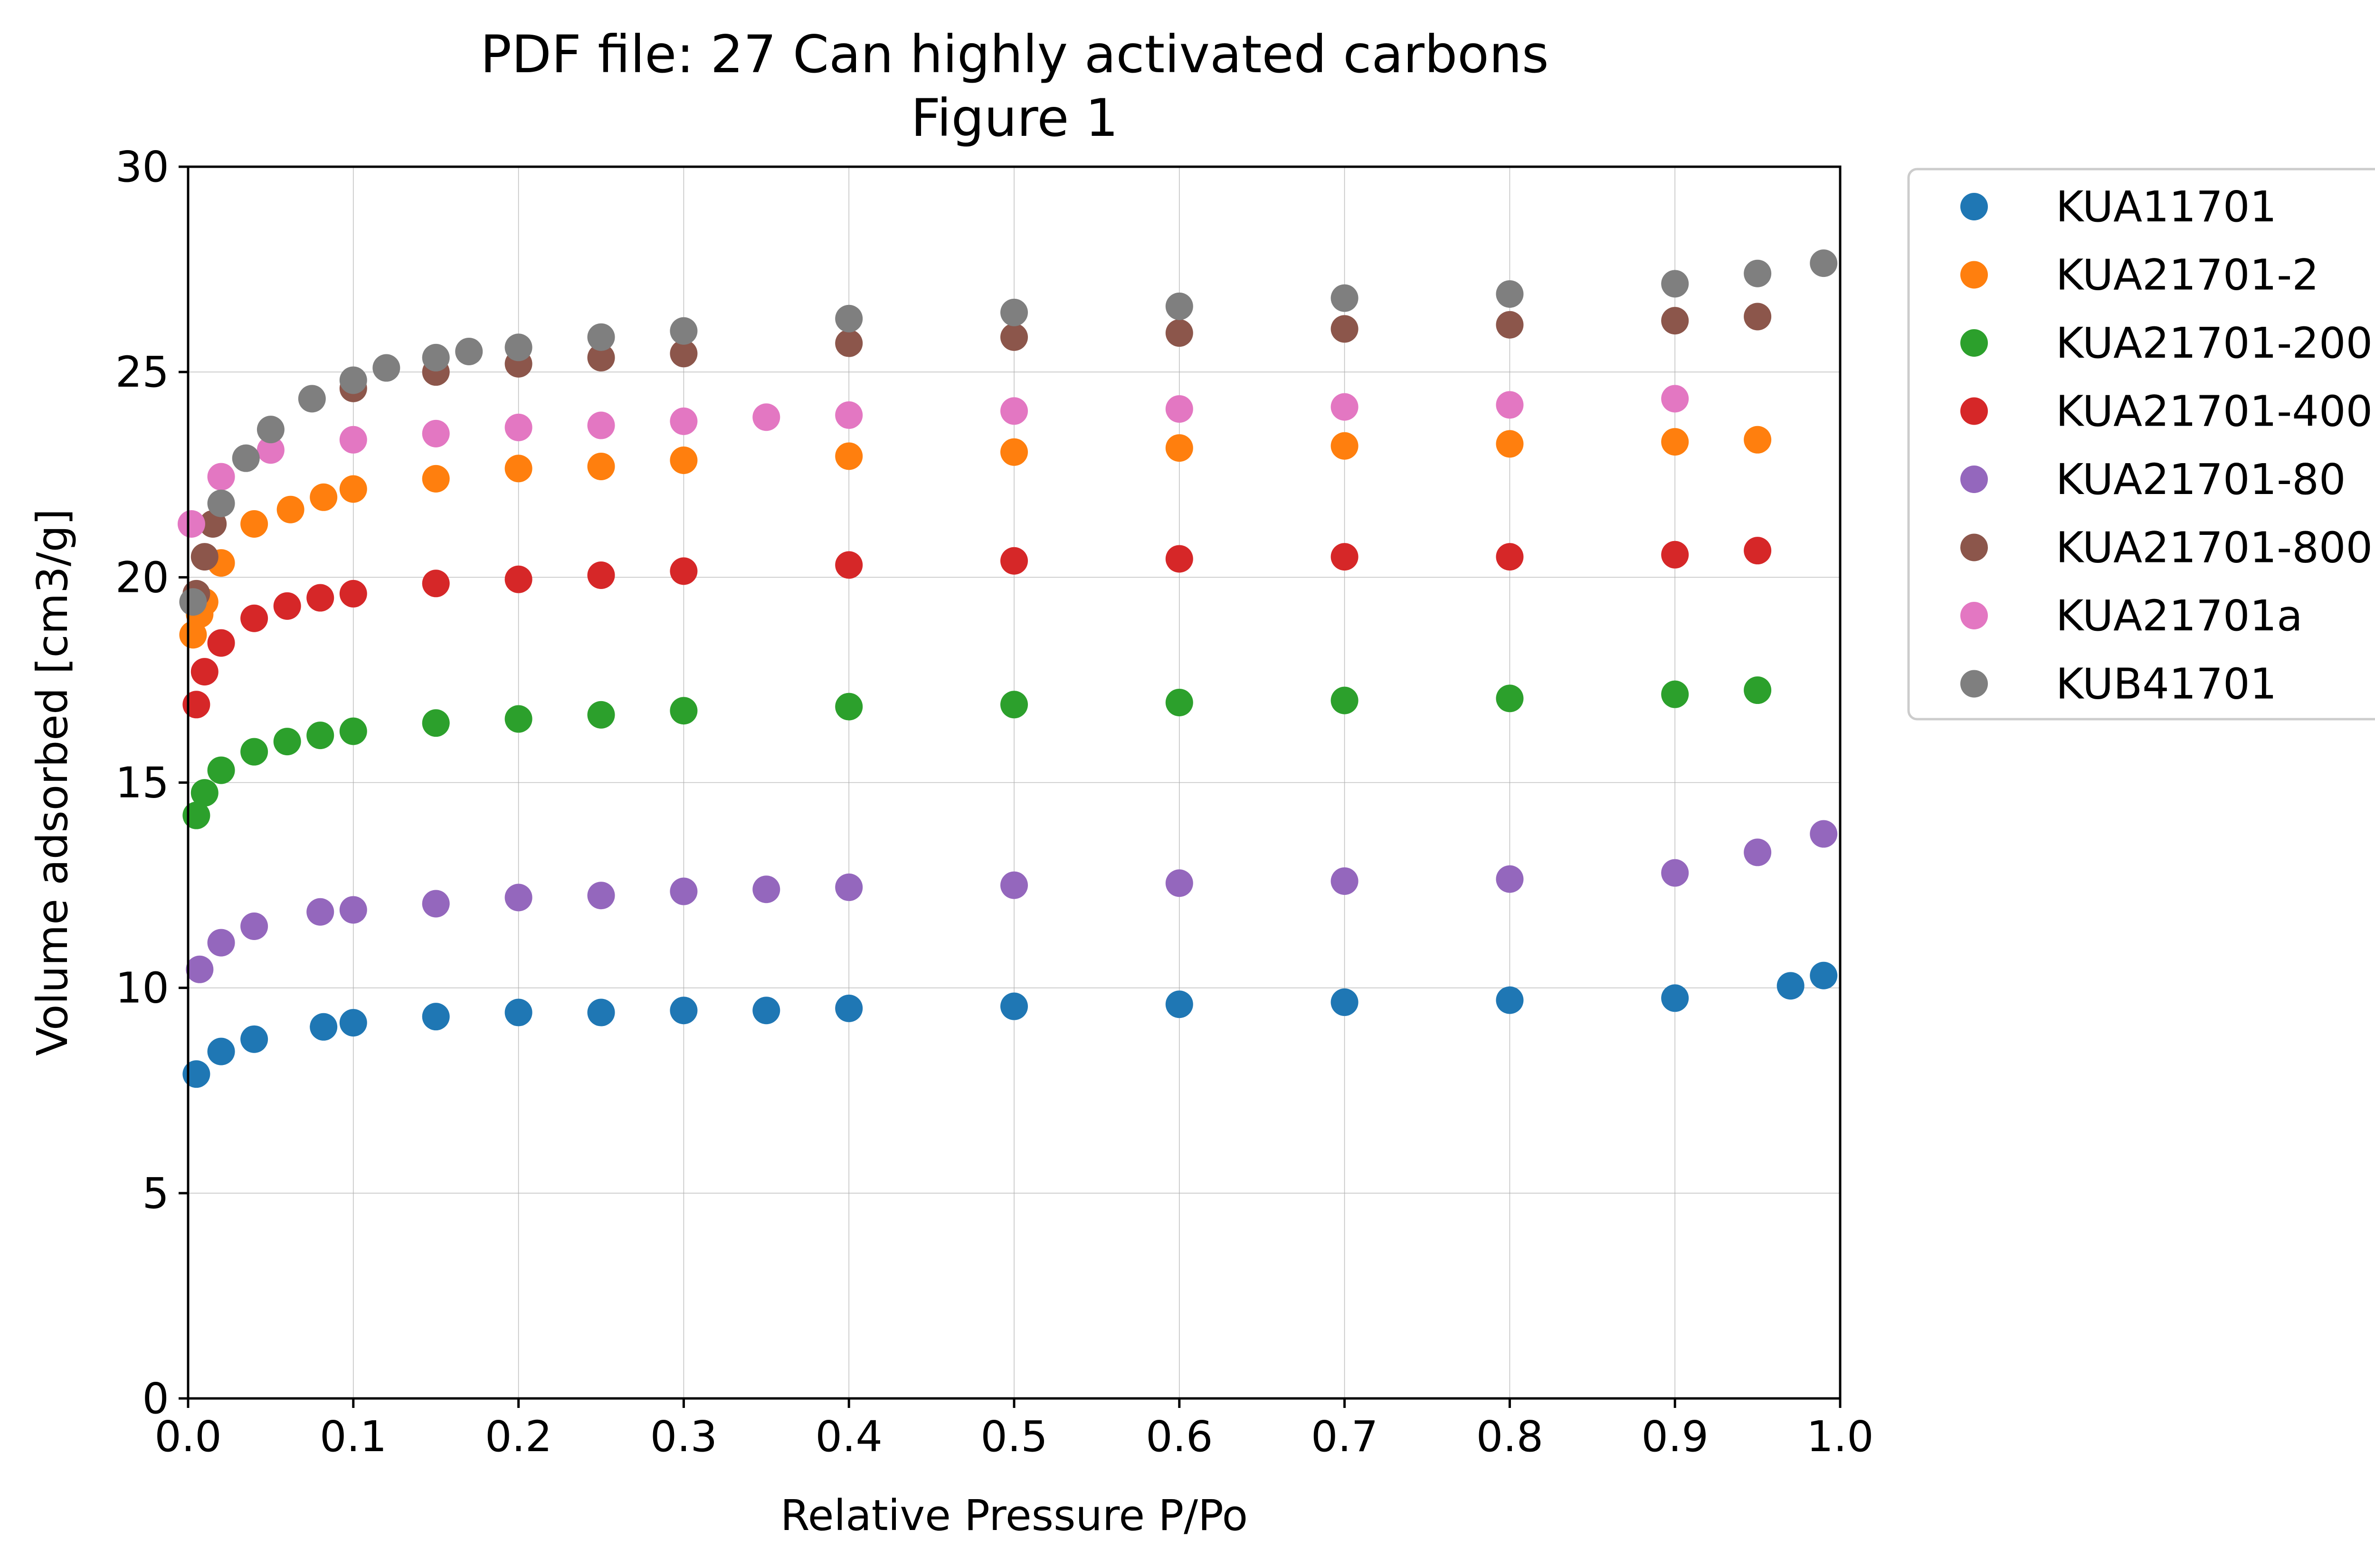 The height and width of the screenshot is (1568, 2375). What do you see at coordinates (2166, 206) in the screenshot?
I see `legend-label: KUA11701` at bounding box center [2166, 206].